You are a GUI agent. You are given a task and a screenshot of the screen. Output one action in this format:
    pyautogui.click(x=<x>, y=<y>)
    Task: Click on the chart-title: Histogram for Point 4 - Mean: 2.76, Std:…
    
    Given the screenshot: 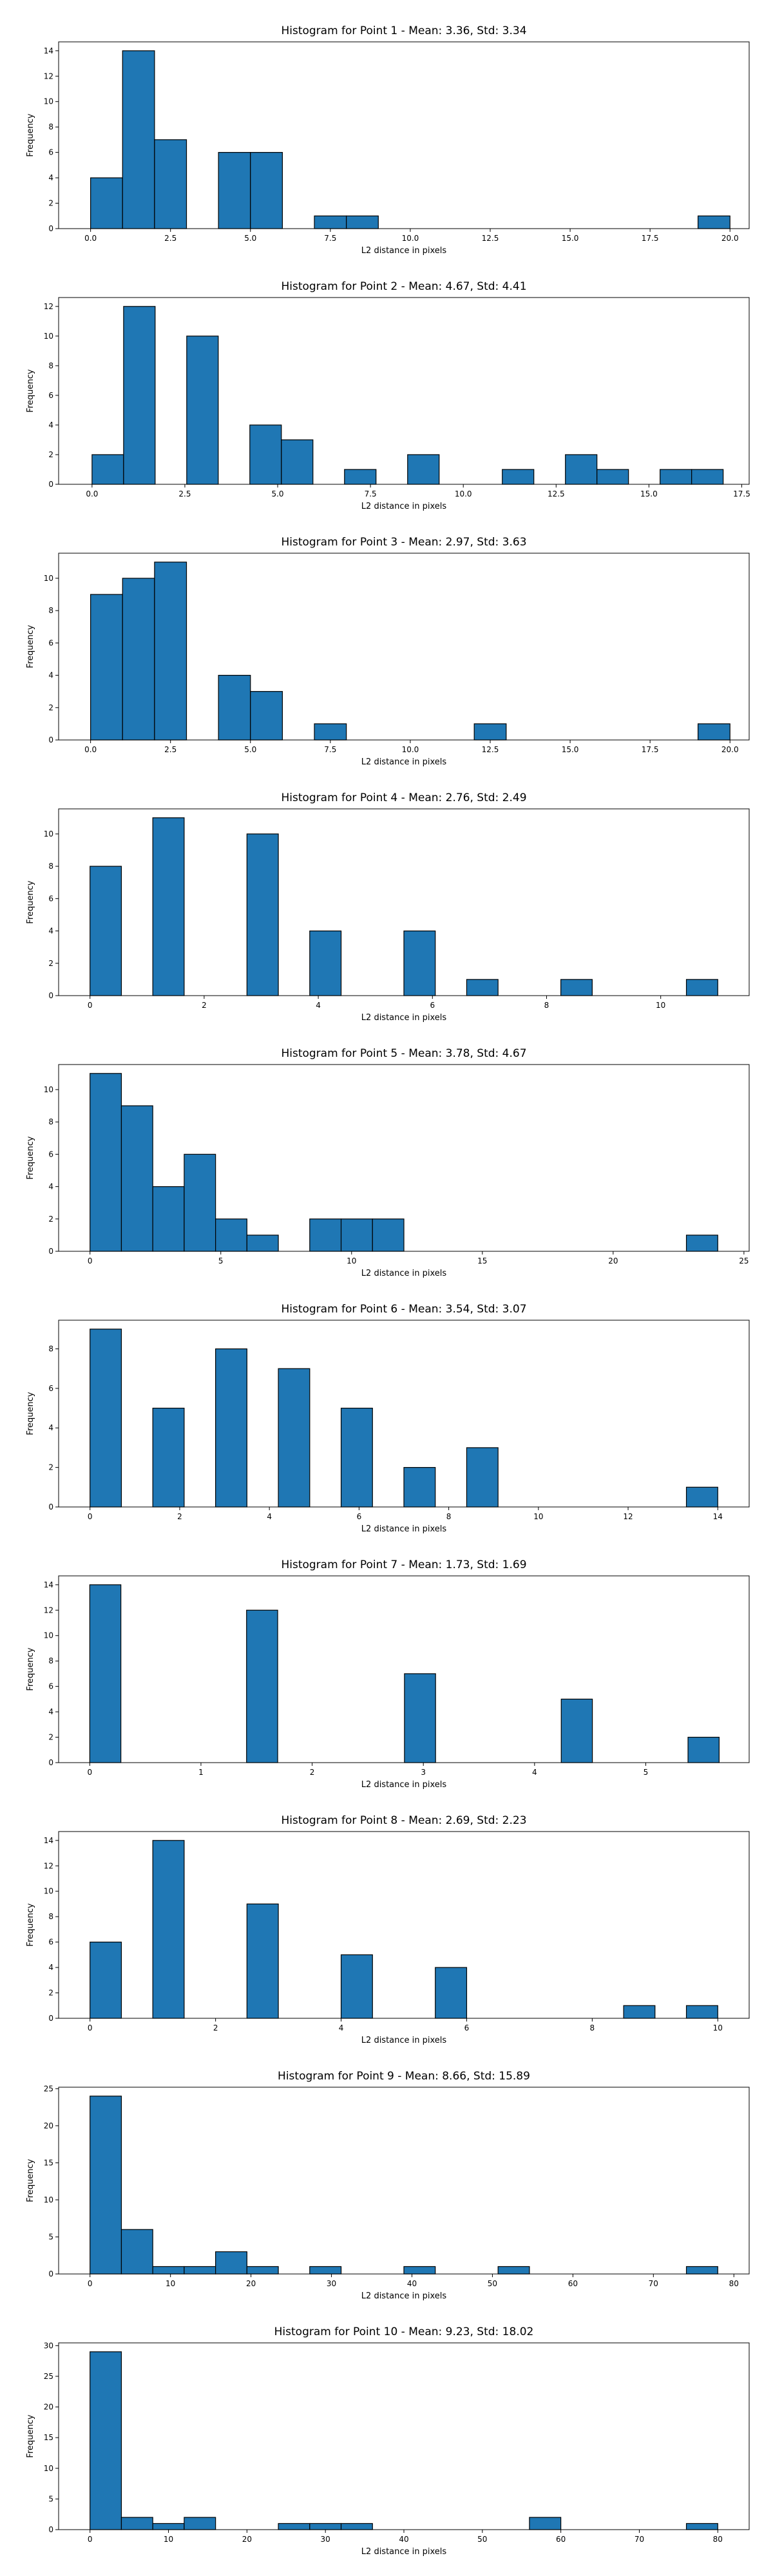 What is the action you would take?
    pyautogui.click(x=403, y=797)
    